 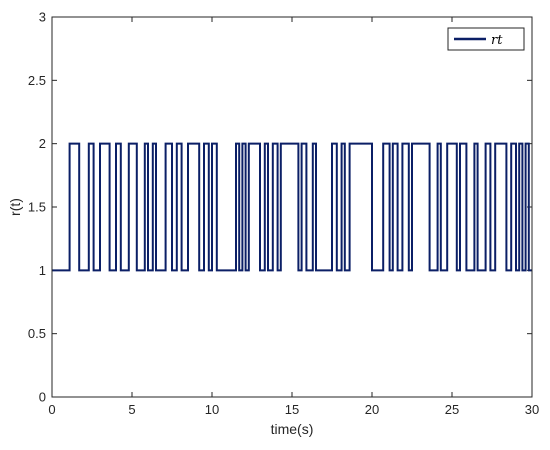 I want to click on x-tick-label: 0, so click(x=51, y=409).